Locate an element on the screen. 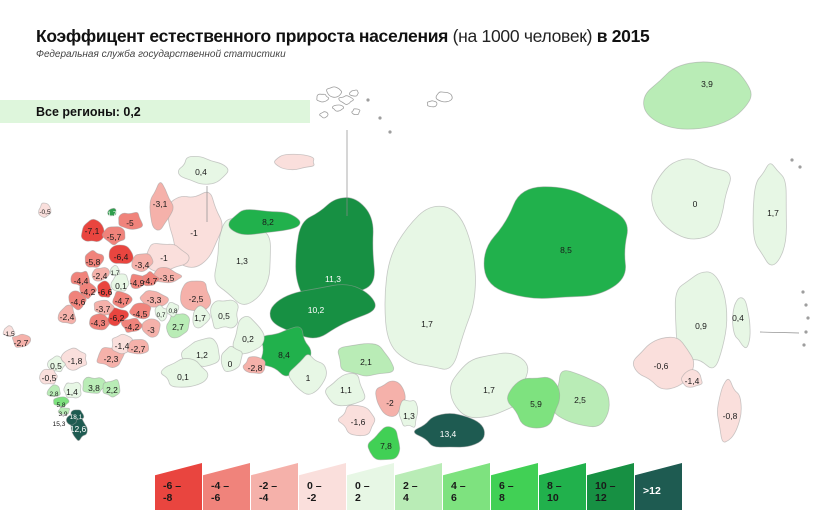 The height and width of the screenshot is (512, 821). region-value-label: 1,3 is located at coordinates (409, 416).